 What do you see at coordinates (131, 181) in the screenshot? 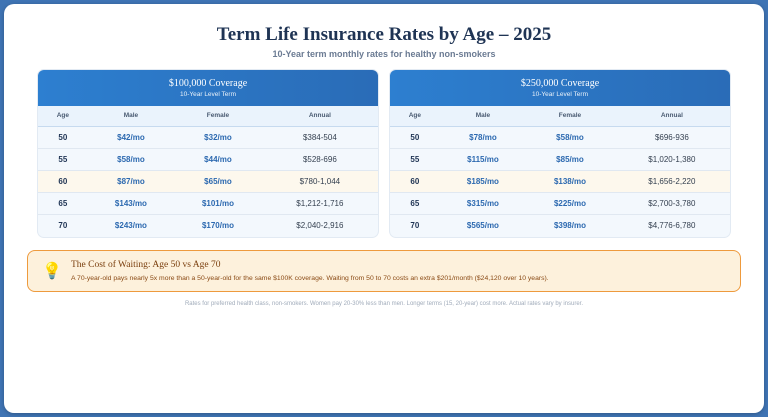
I see `male-rate-cell: $87/mo` at bounding box center [131, 181].